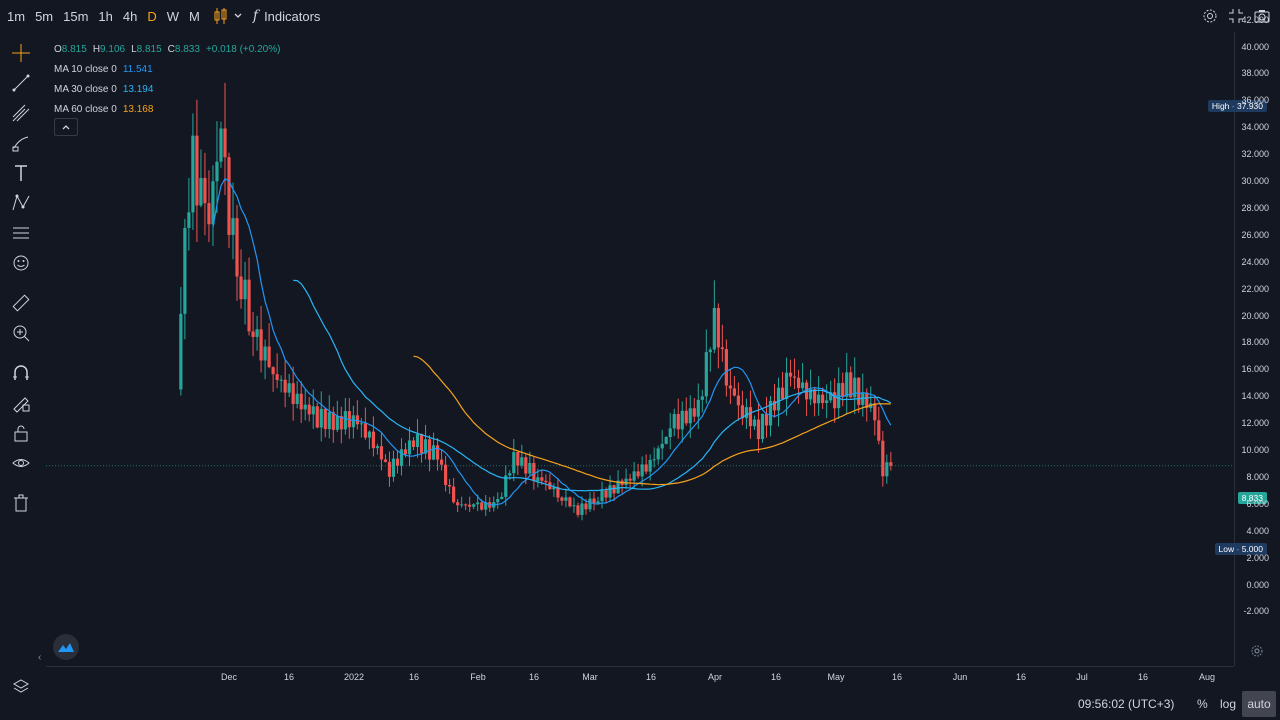 The height and width of the screenshot is (720, 1280). What do you see at coordinates (21, 303) in the screenshot?
I see `ruler-icon` at bounding box center [21, 303].